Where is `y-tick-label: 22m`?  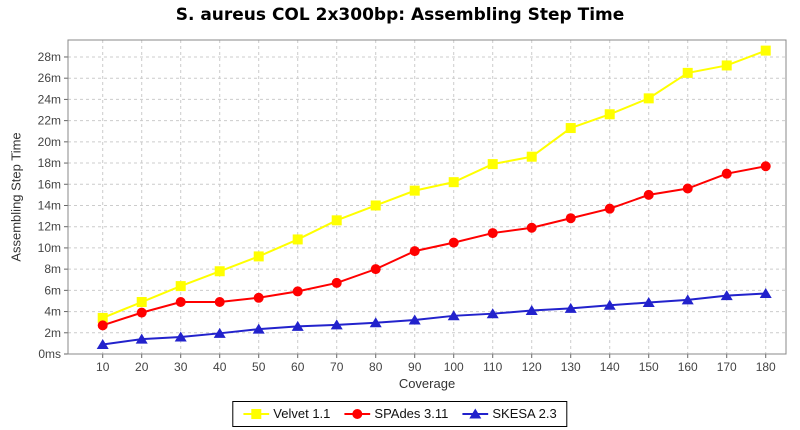
y-tick-label: 22m is located at coordinates (49, 121).